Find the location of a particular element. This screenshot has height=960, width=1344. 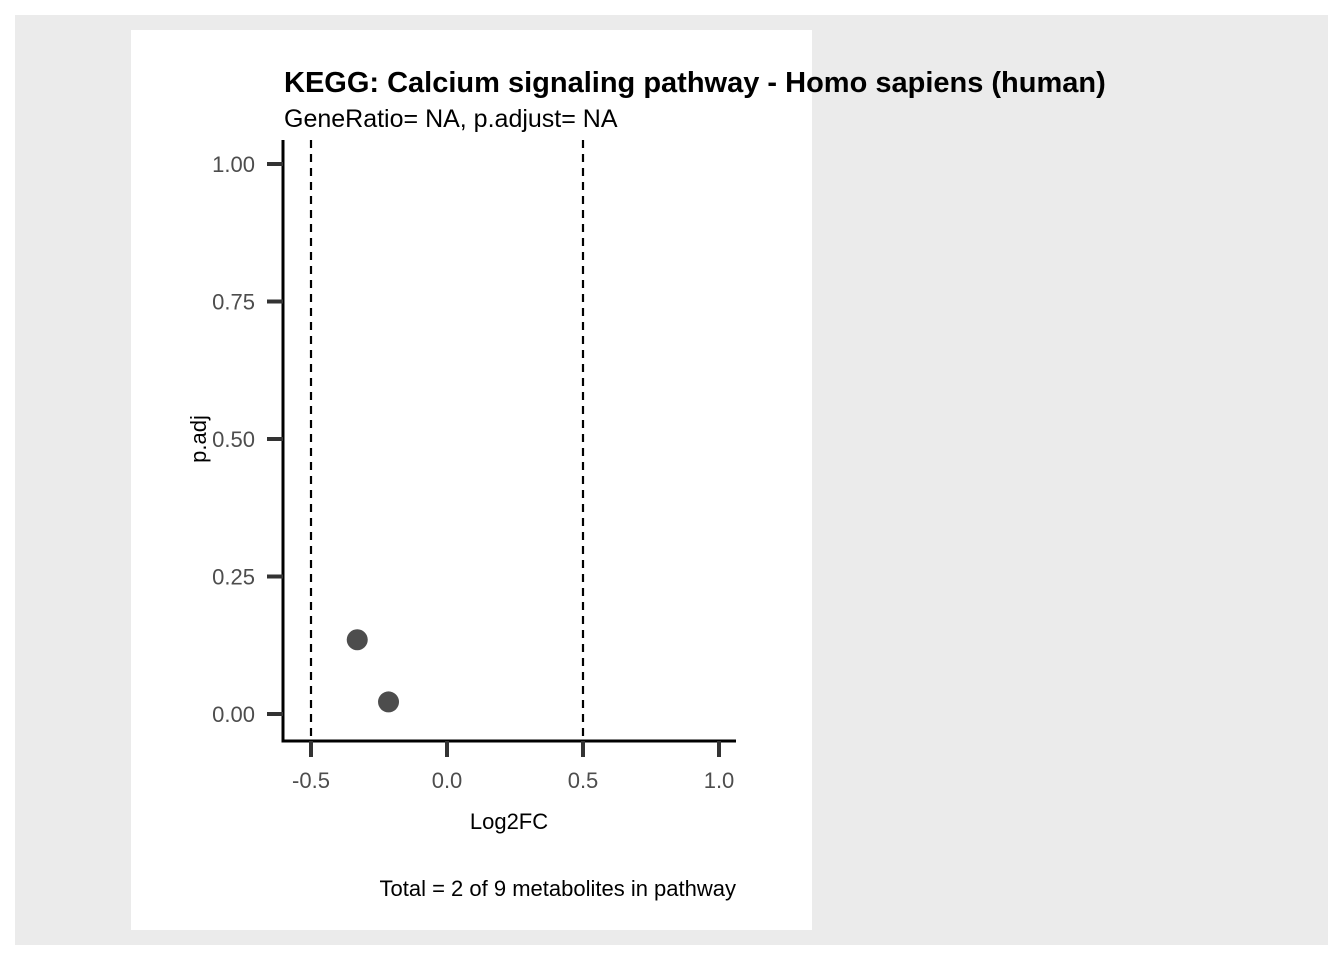

data-points is located at coordinates (373, 671).